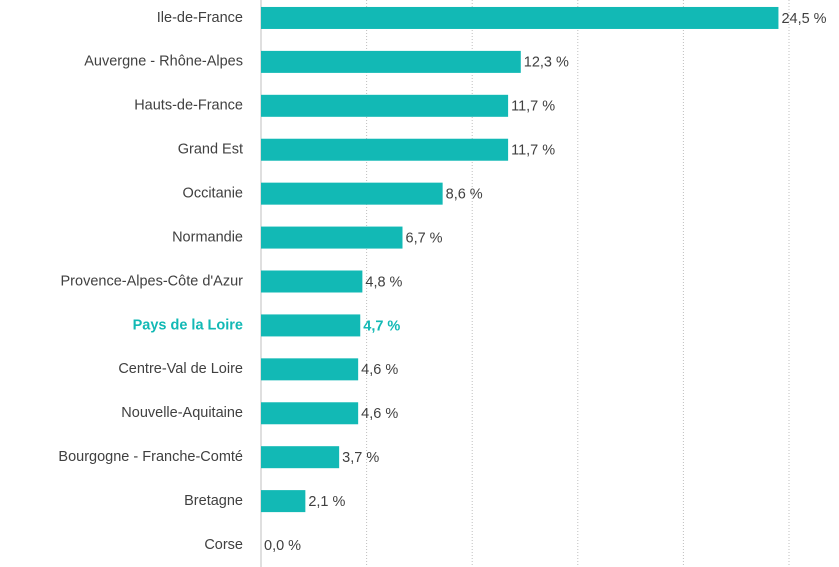  What do you see at coordinates (360, 458) in the screenshot?
I see `data-label: 3,7 %` at bounding box center [360, 458].